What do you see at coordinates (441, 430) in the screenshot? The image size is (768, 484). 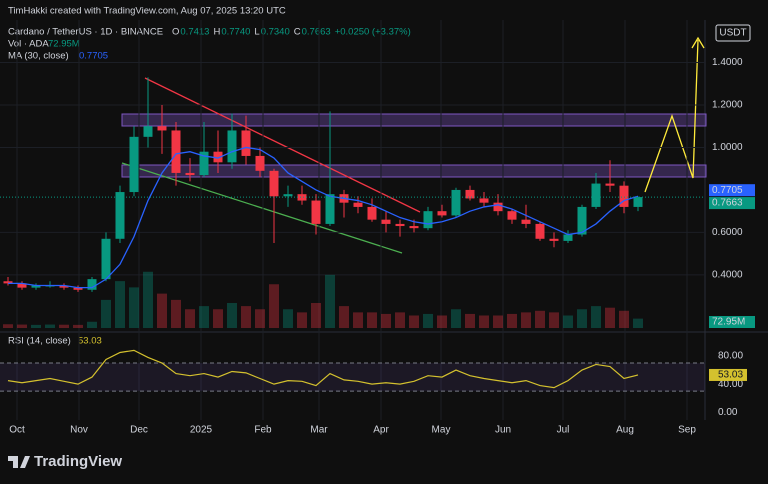 I see `x-tick-label: May` at bounding box center [441, 430].